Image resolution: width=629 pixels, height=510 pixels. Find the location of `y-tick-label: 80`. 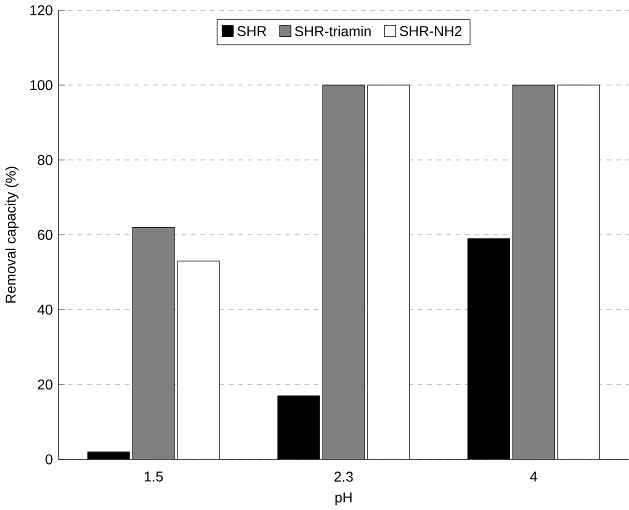

y-tick-label: 80 is located at coordinates (45, 159).